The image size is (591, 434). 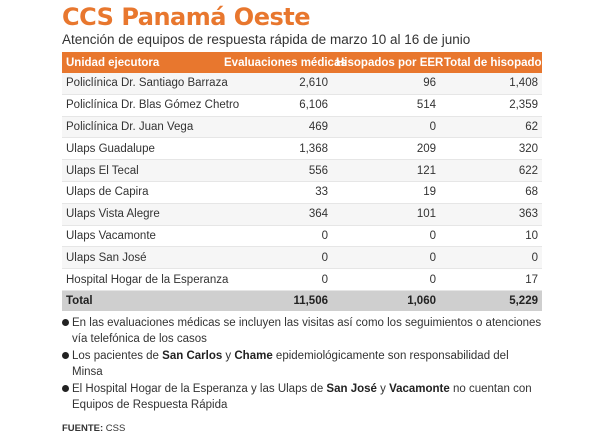 What do you see at coordinates (386, 149) in the screenshot?
I see `swabs-eer-cell: 209` at bounding box center [386, 149].